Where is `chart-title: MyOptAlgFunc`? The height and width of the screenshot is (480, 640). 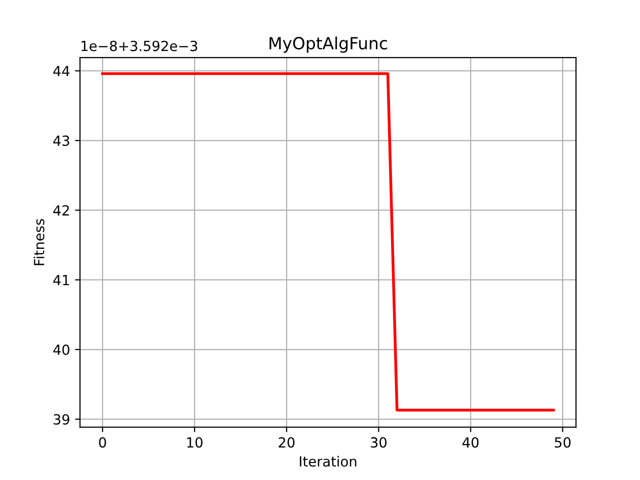
chart-title: MyOptAlgFunc is located at coordinates (328, 44).